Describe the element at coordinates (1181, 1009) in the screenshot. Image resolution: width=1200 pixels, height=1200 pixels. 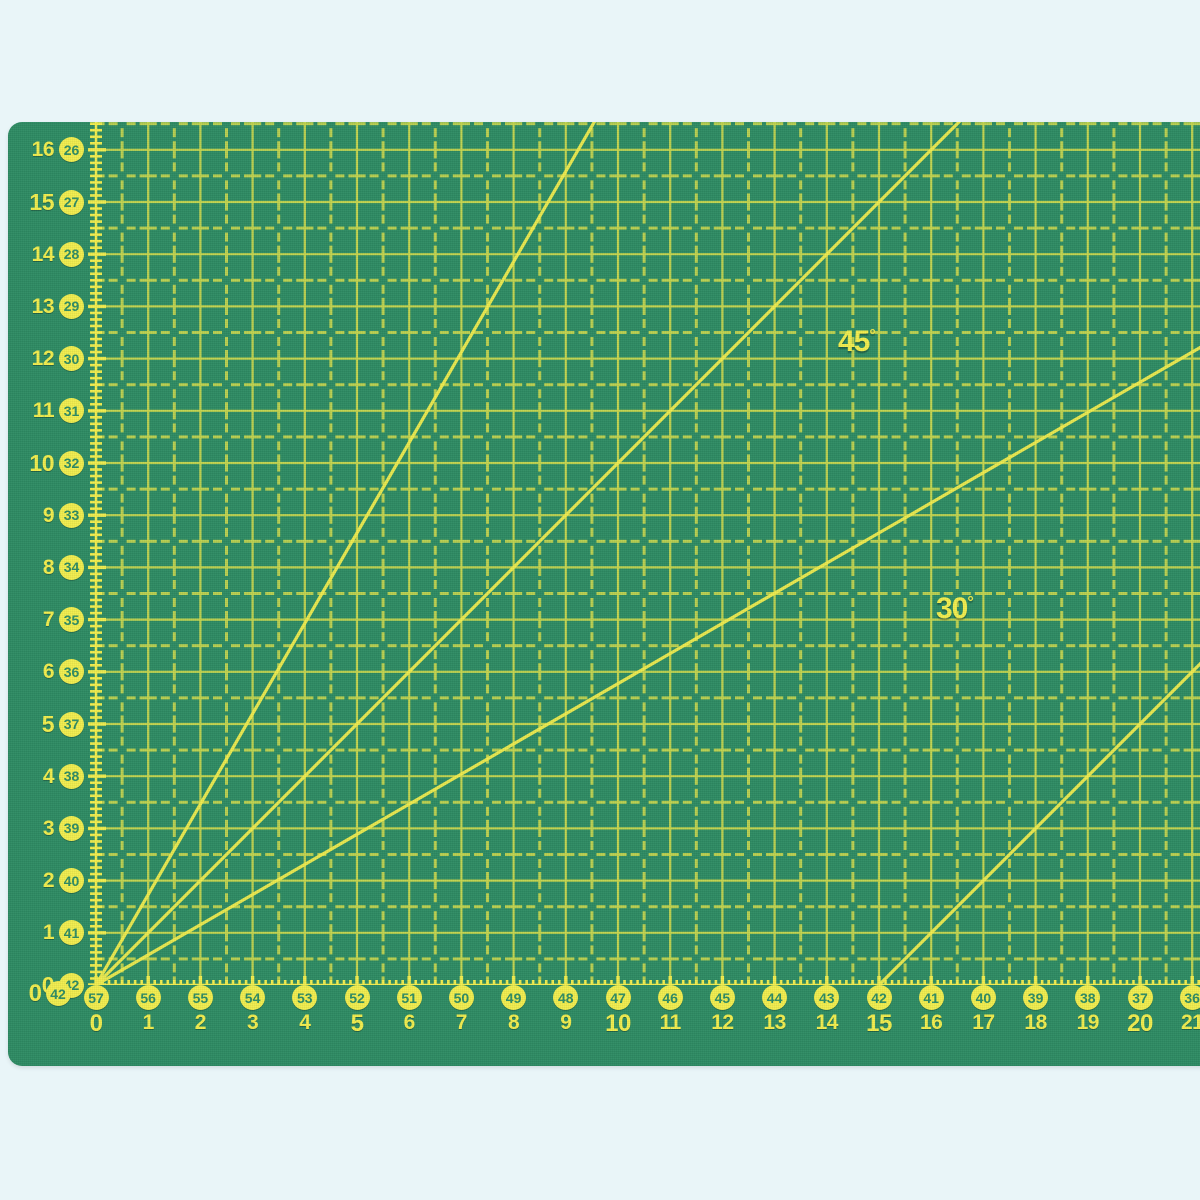
I see `horizontal-ruler-column: 36 21` at that location.